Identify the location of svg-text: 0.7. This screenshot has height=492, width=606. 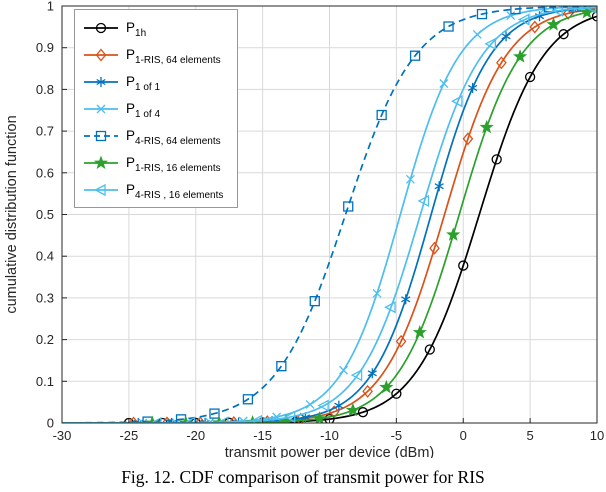
(45, 131).